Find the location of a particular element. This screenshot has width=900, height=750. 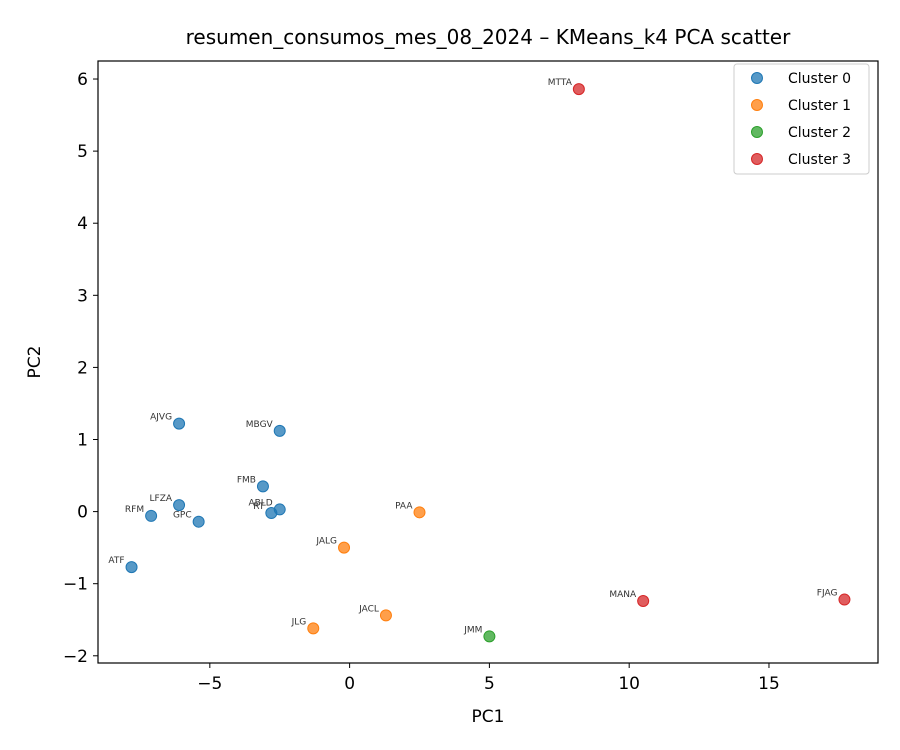

point-label: FJAG is located at coordinates (827, 594).